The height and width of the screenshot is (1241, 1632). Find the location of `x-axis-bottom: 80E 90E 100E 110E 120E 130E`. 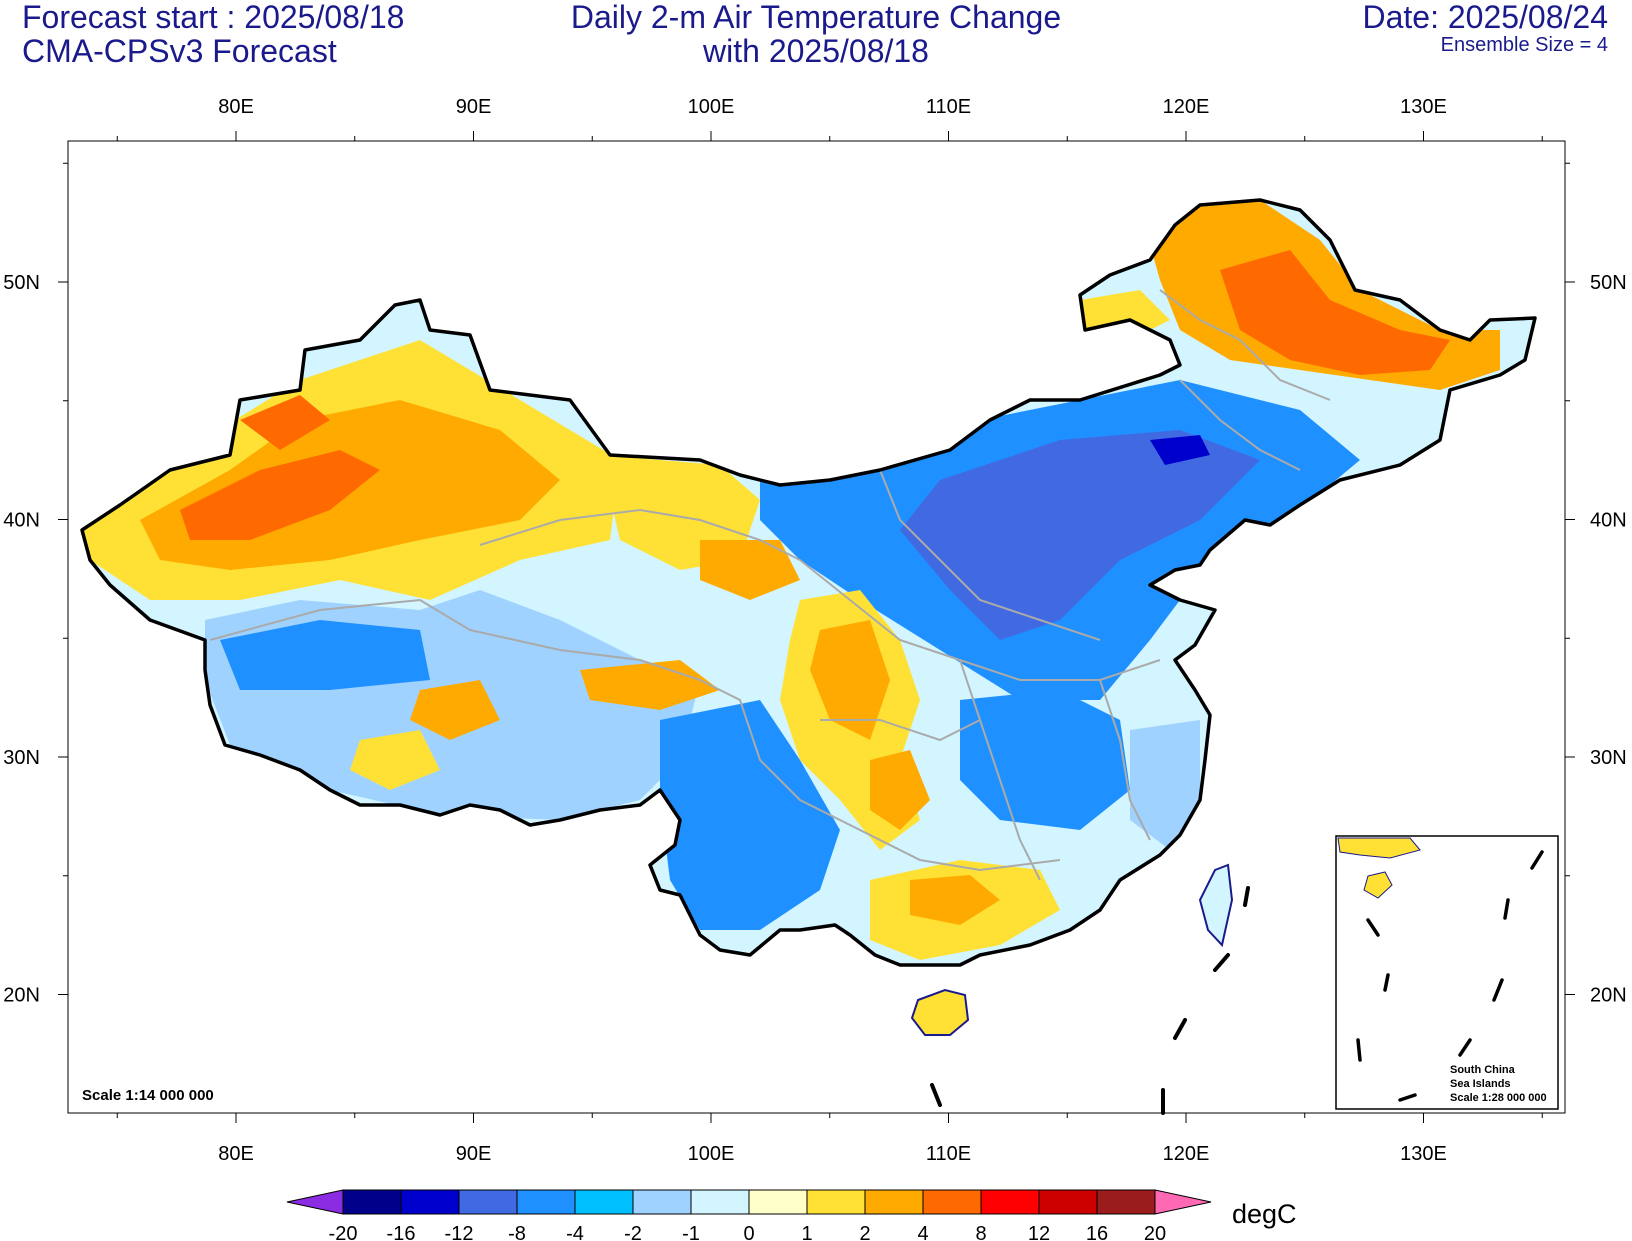

x-axis-bottom: 80E 90E 100E 110E 120E 130E is located at coordinates (829, 1139).